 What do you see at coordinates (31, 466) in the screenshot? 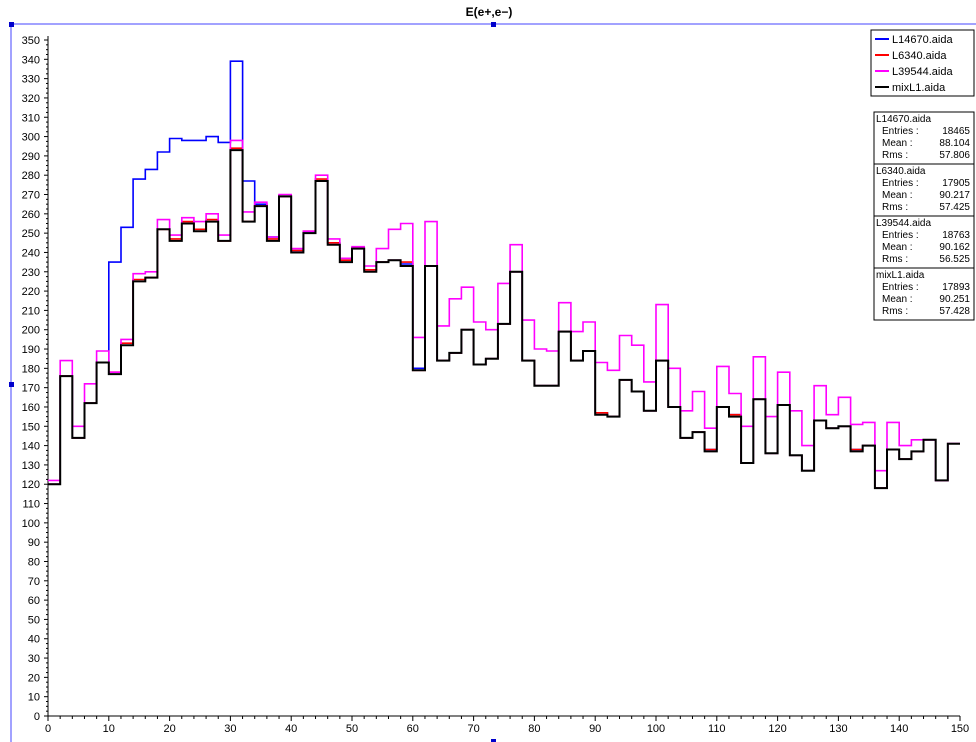
I see `y-tick-label: 130` at bounding box center [31, 466].